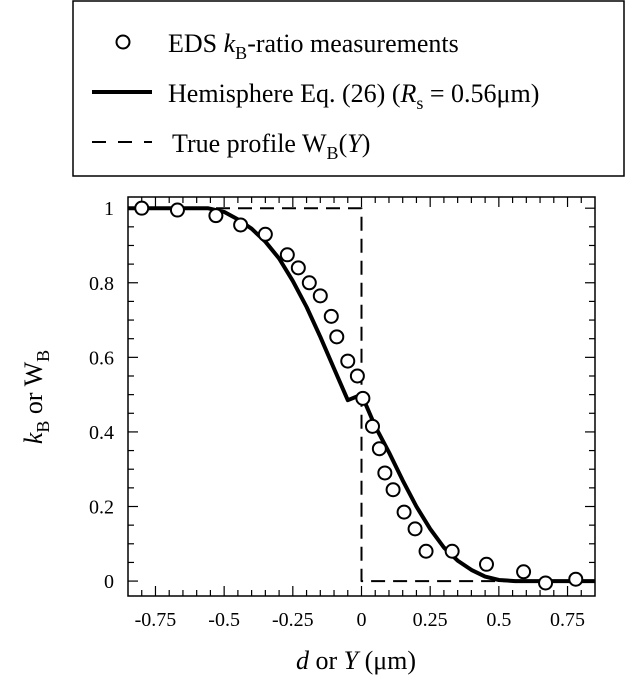 The width and height of the screenshot is (629, 680). Describe the element at coordinates (430, 620) in the screenshot. I see `x-tick-label: 0.25` at that location.